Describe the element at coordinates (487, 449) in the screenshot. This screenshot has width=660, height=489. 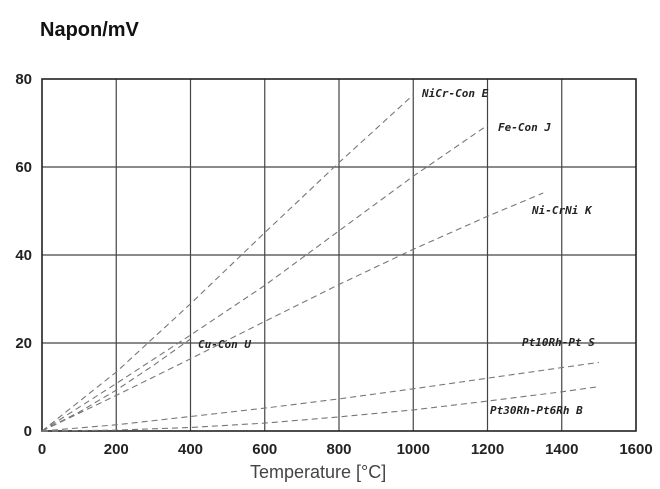
I see `x-tick-label: 1200` at that location.